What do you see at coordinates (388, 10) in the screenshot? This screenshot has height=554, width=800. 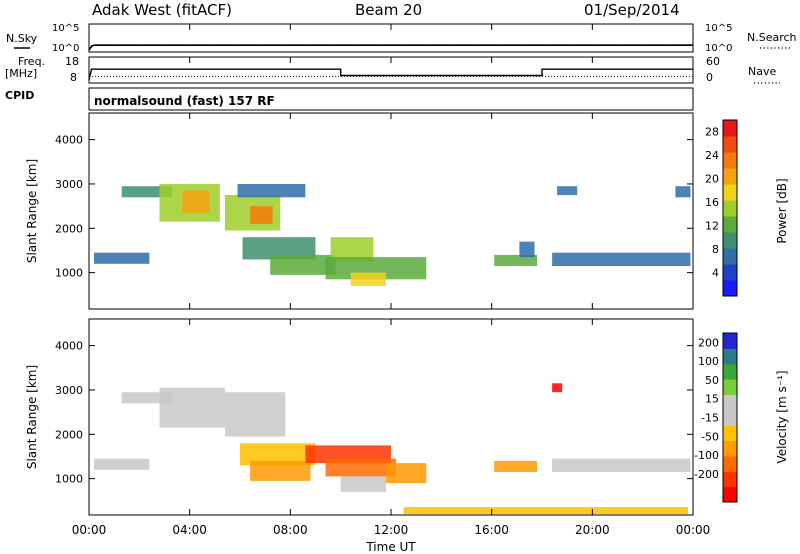 I see `beam-title: Beam 20` at bounding box center [388, 10].